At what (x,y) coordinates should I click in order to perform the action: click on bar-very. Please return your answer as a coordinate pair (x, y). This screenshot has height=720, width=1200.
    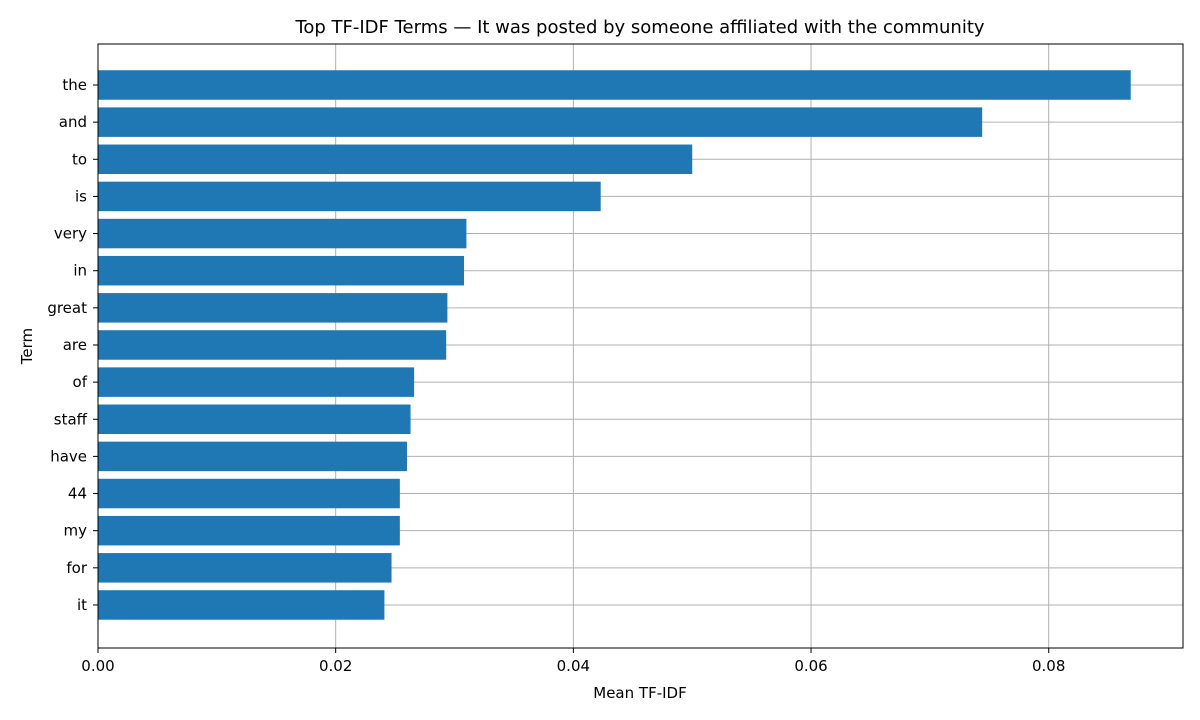
    Looking at the image, I should click on (282, 233).